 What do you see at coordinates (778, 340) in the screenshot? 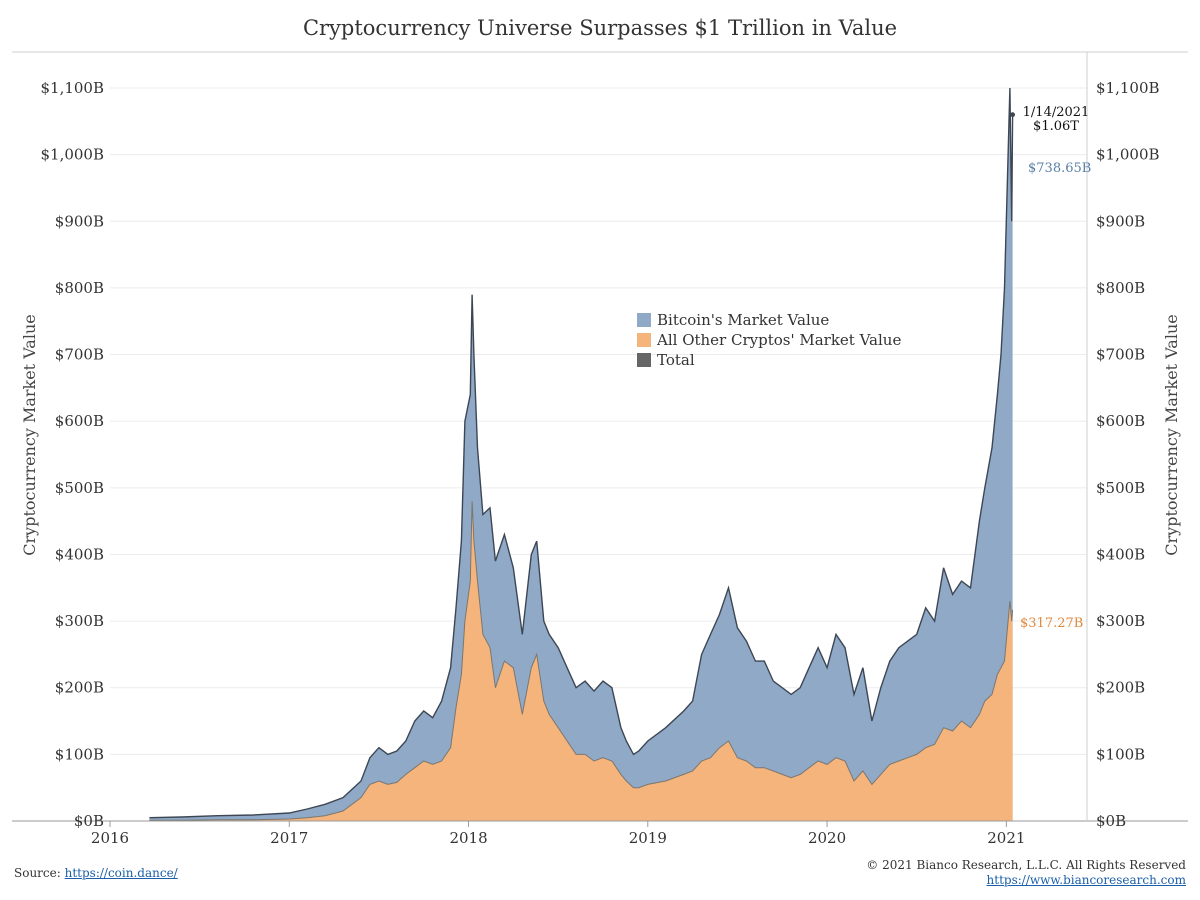
I see `legend-label-1: All Other Cryptos' Market Value` at bounding box center [778, 340].